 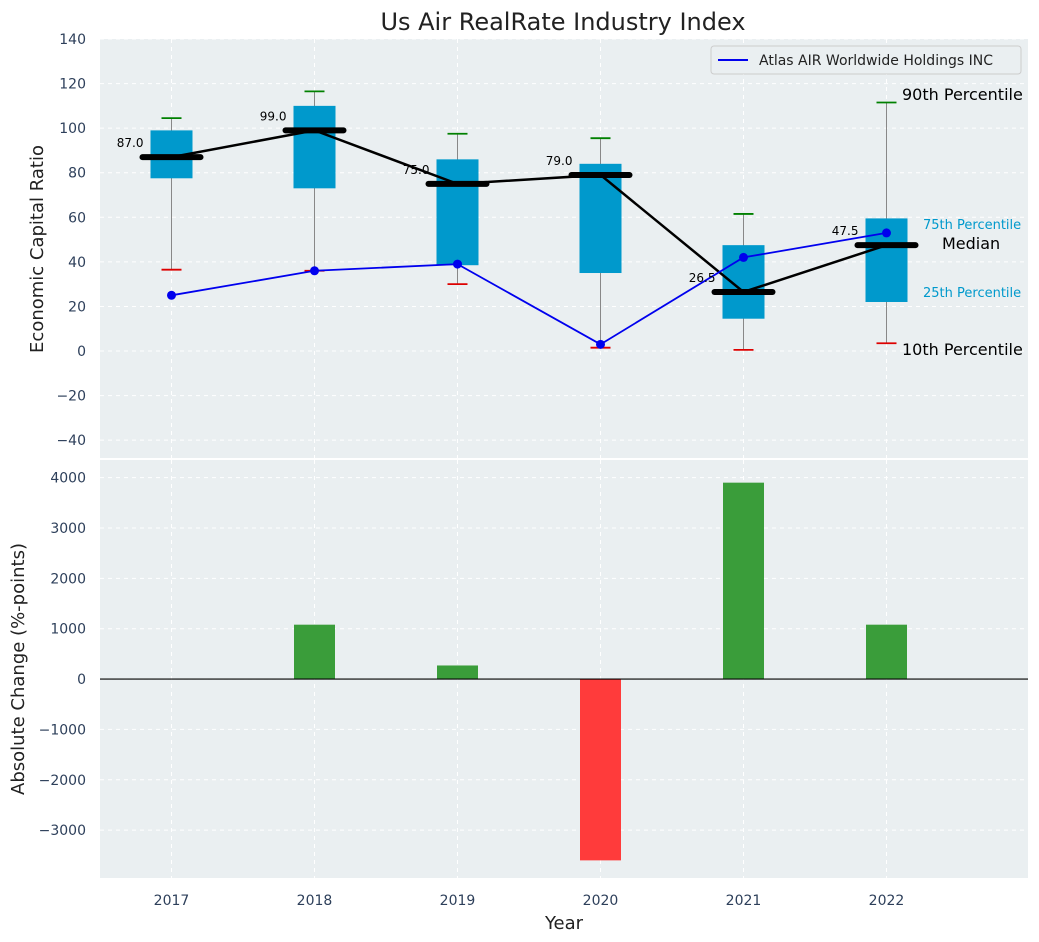 I want to click on x-tick-label: 2018, so click(x=315, y=901).